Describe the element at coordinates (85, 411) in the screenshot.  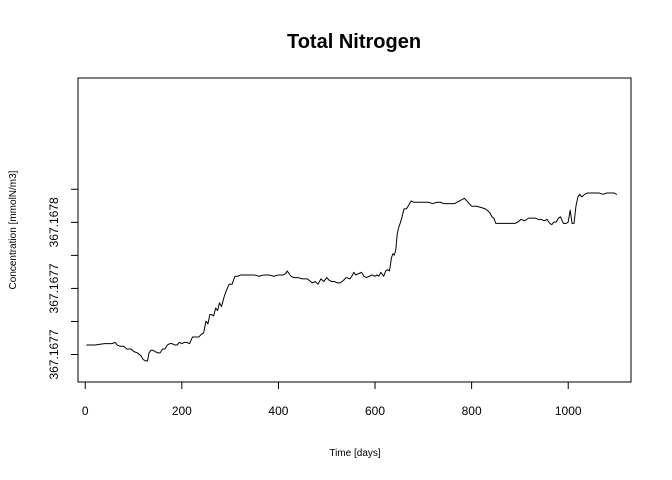
I see `x-tick-label: 0` at that location.